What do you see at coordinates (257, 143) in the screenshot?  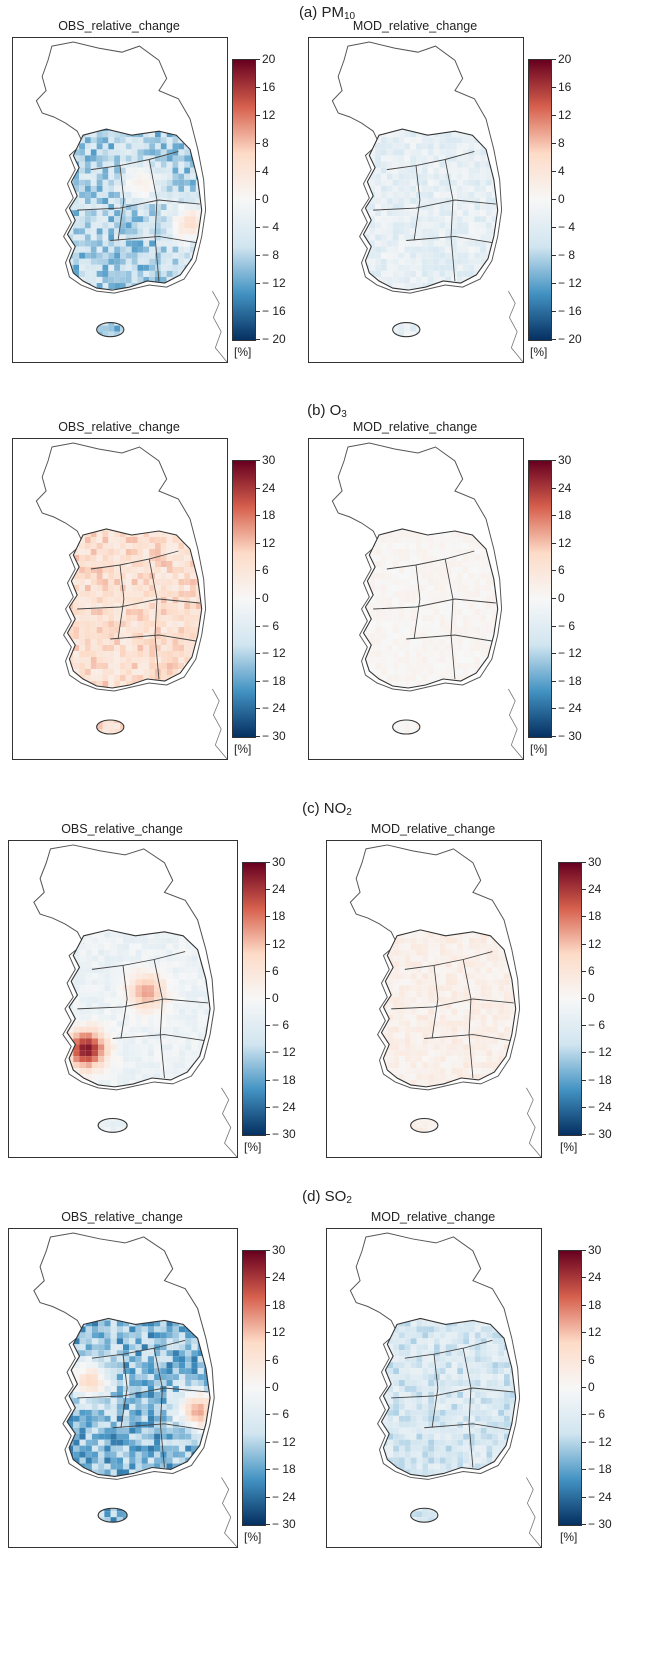 I see `colorbar-tick-mark` at bounding box center [257, 143].